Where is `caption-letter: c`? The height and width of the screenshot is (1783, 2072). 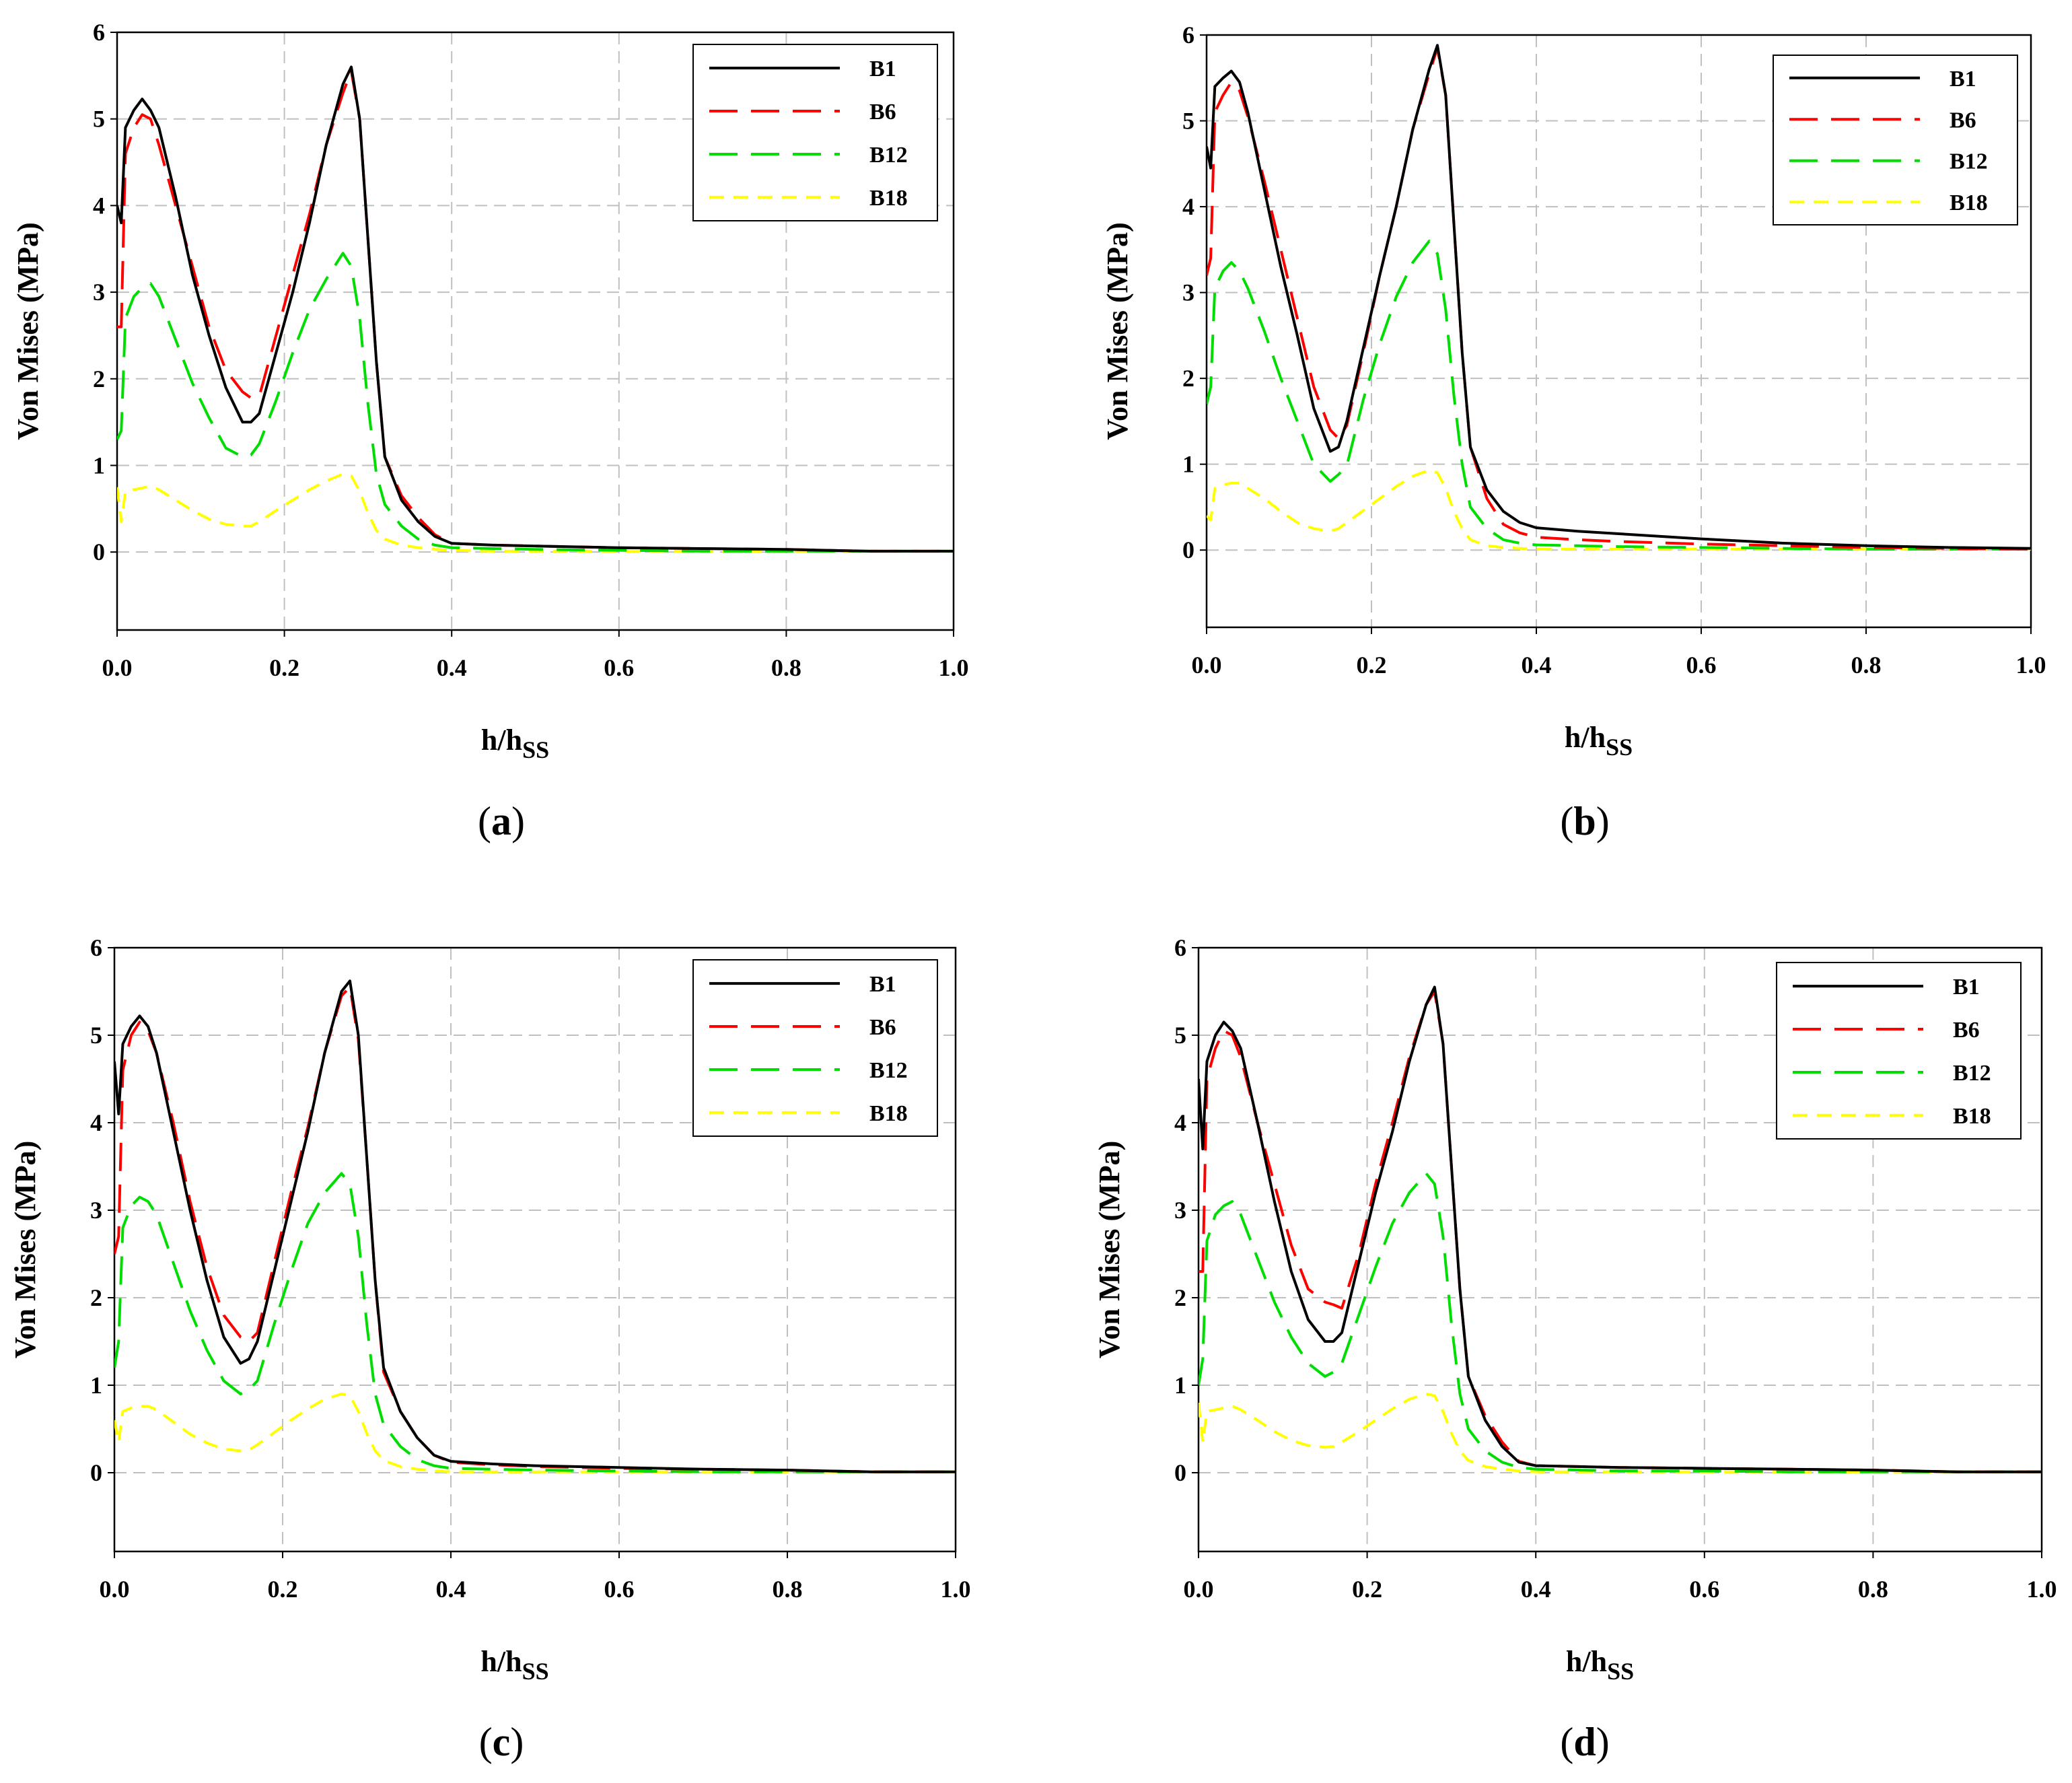 caption-letter: c is located at coordinates (502, 1742).